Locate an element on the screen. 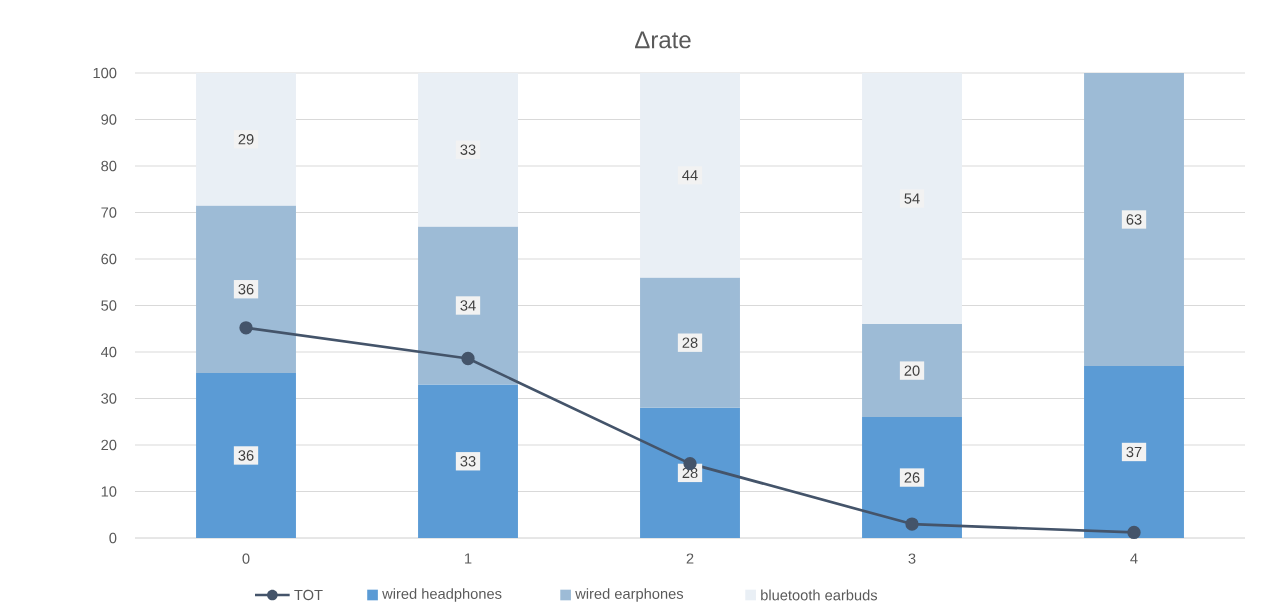 This screenshot has height=615, width=1266. x-tick-label: 0 is located at coordinates (246, 558).